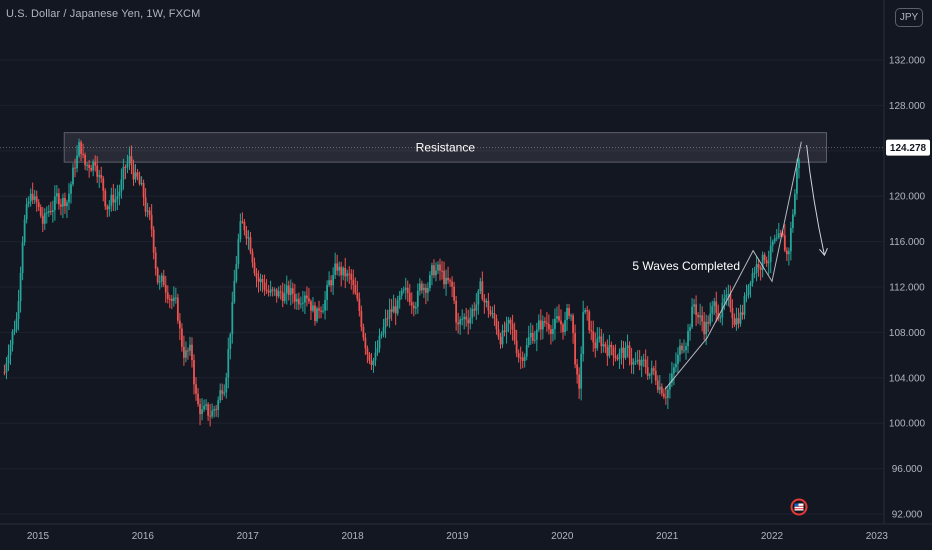 Image resolution: width=932 pixels, height=550 pixels. I want to click on wave-annotation, so click(733, 265).